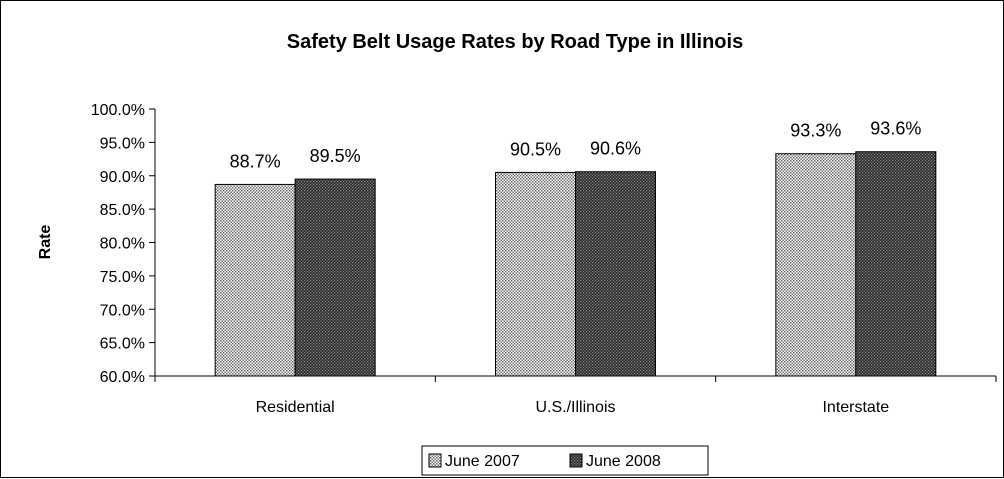  I want to click on y-tick-label: 65.0%, so click(122, 344).